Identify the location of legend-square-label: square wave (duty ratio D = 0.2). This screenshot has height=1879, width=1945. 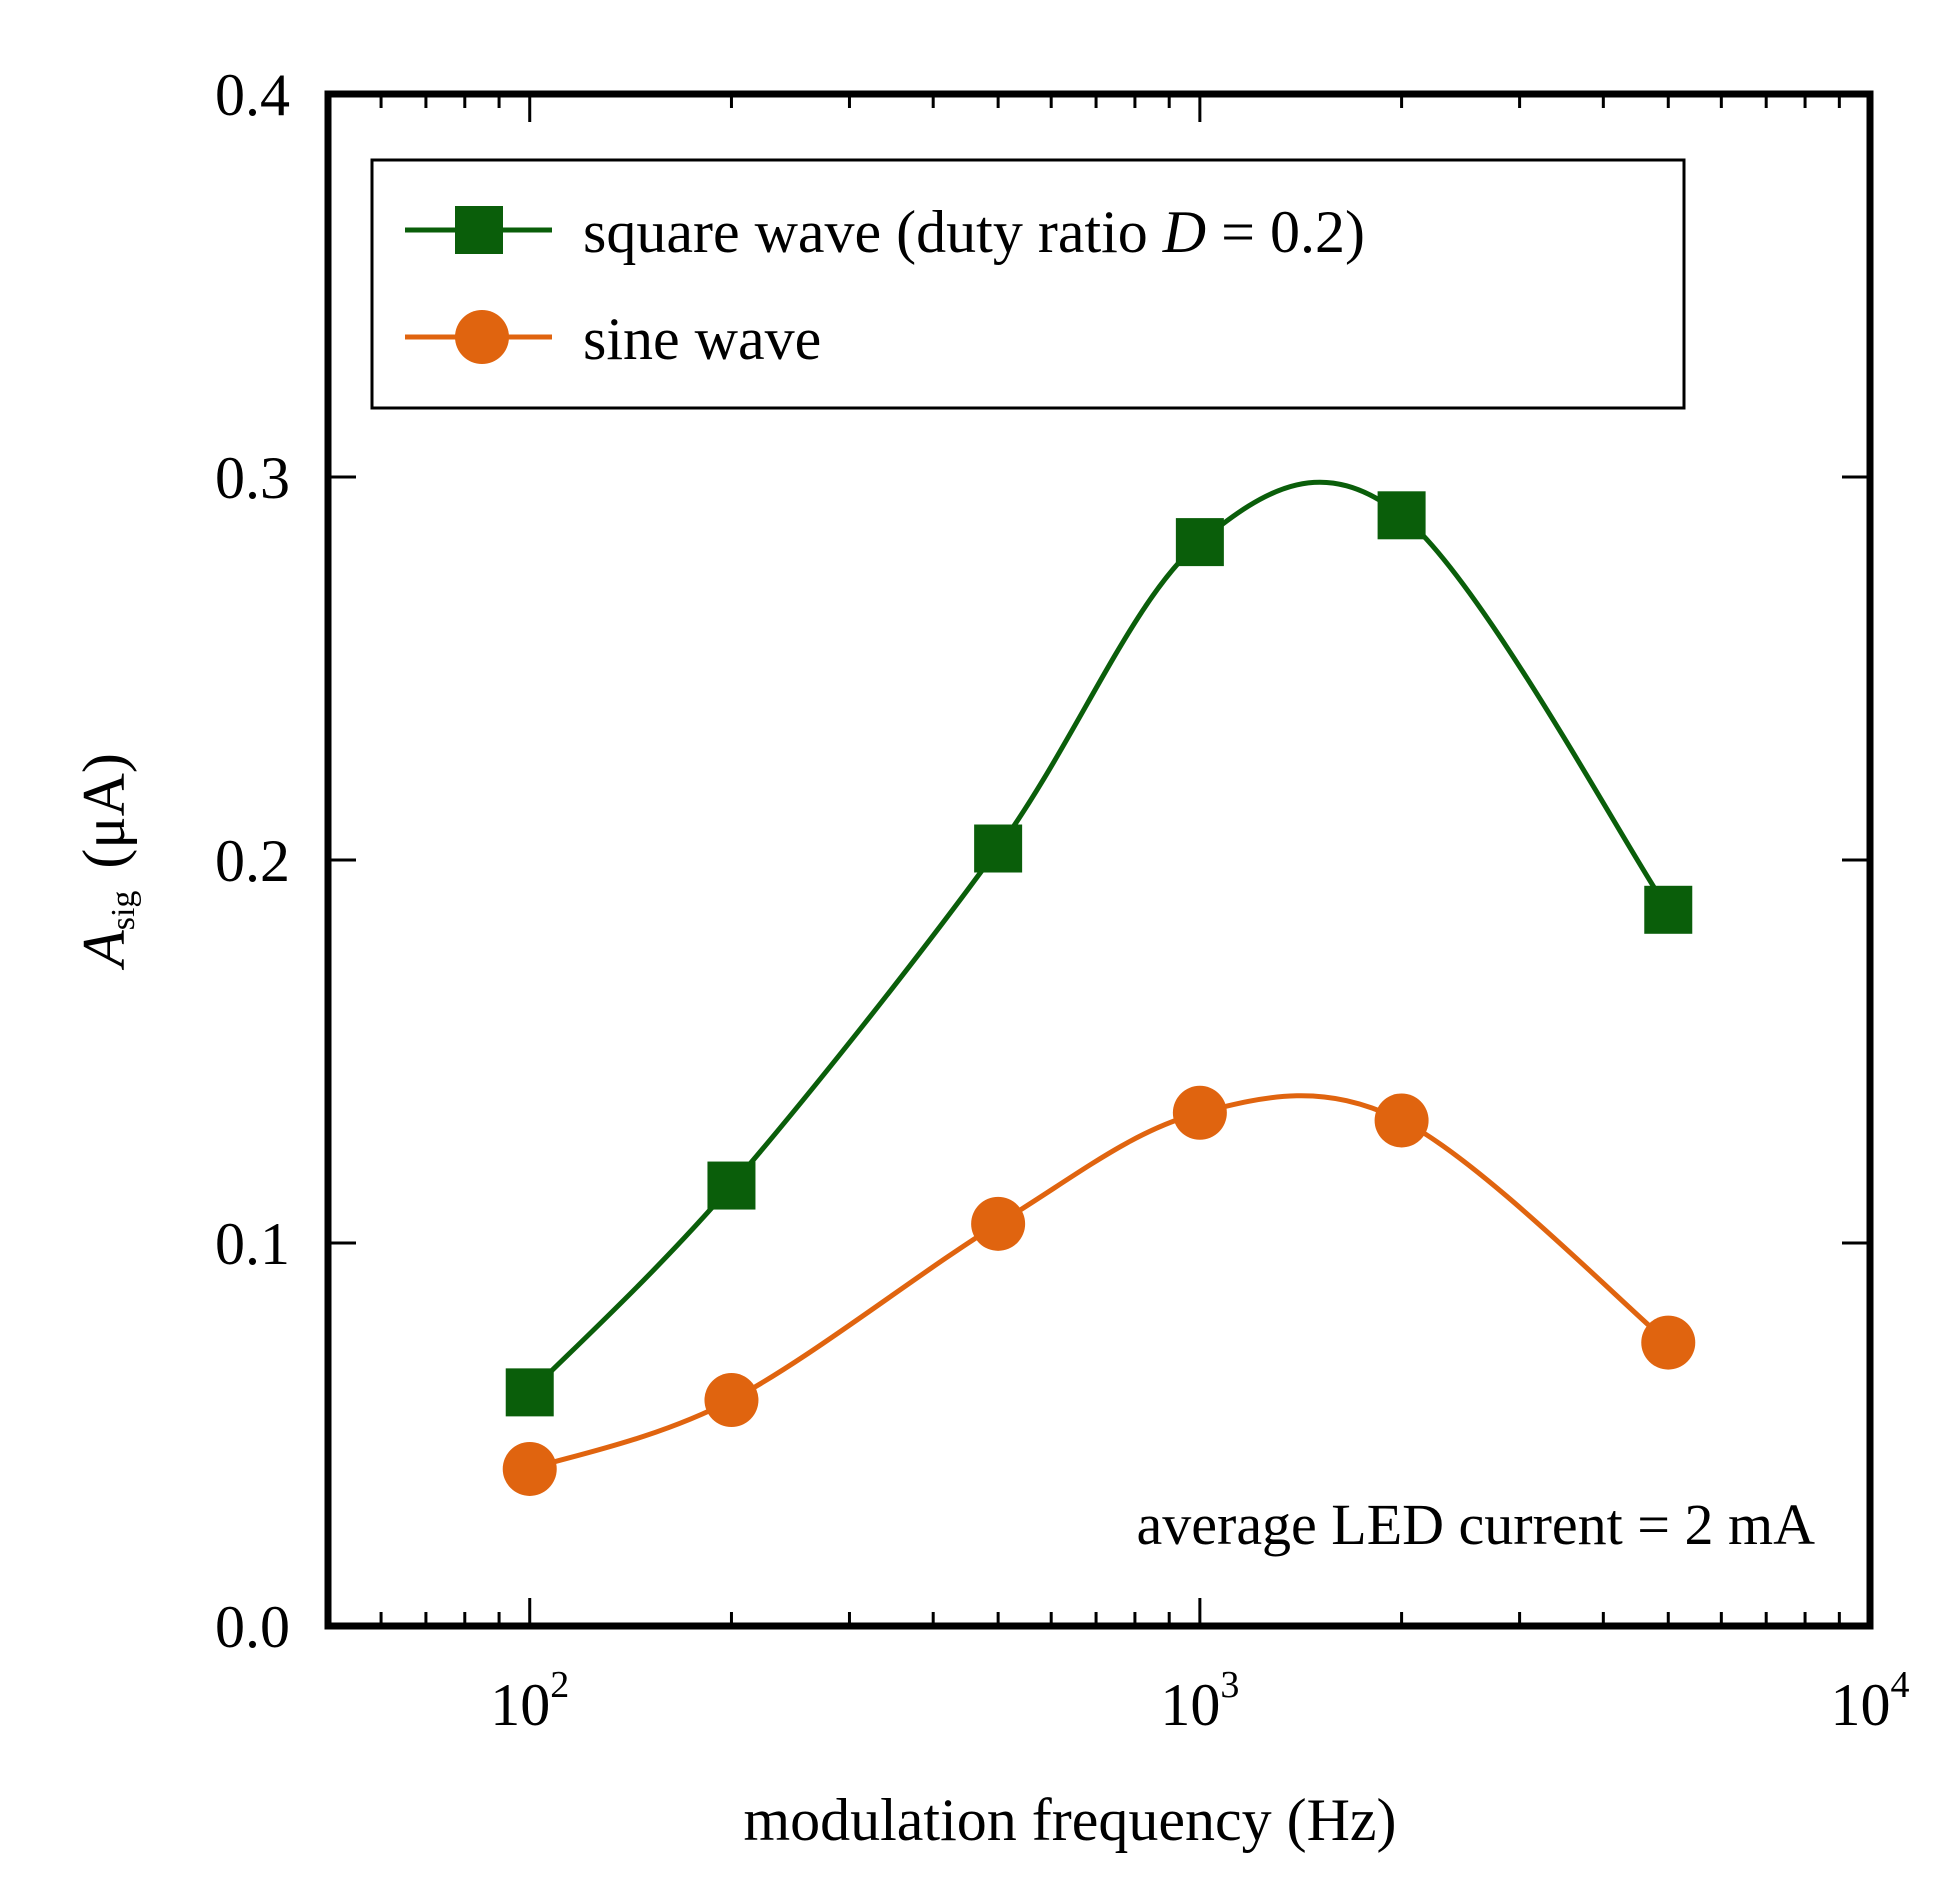
(974, 232).